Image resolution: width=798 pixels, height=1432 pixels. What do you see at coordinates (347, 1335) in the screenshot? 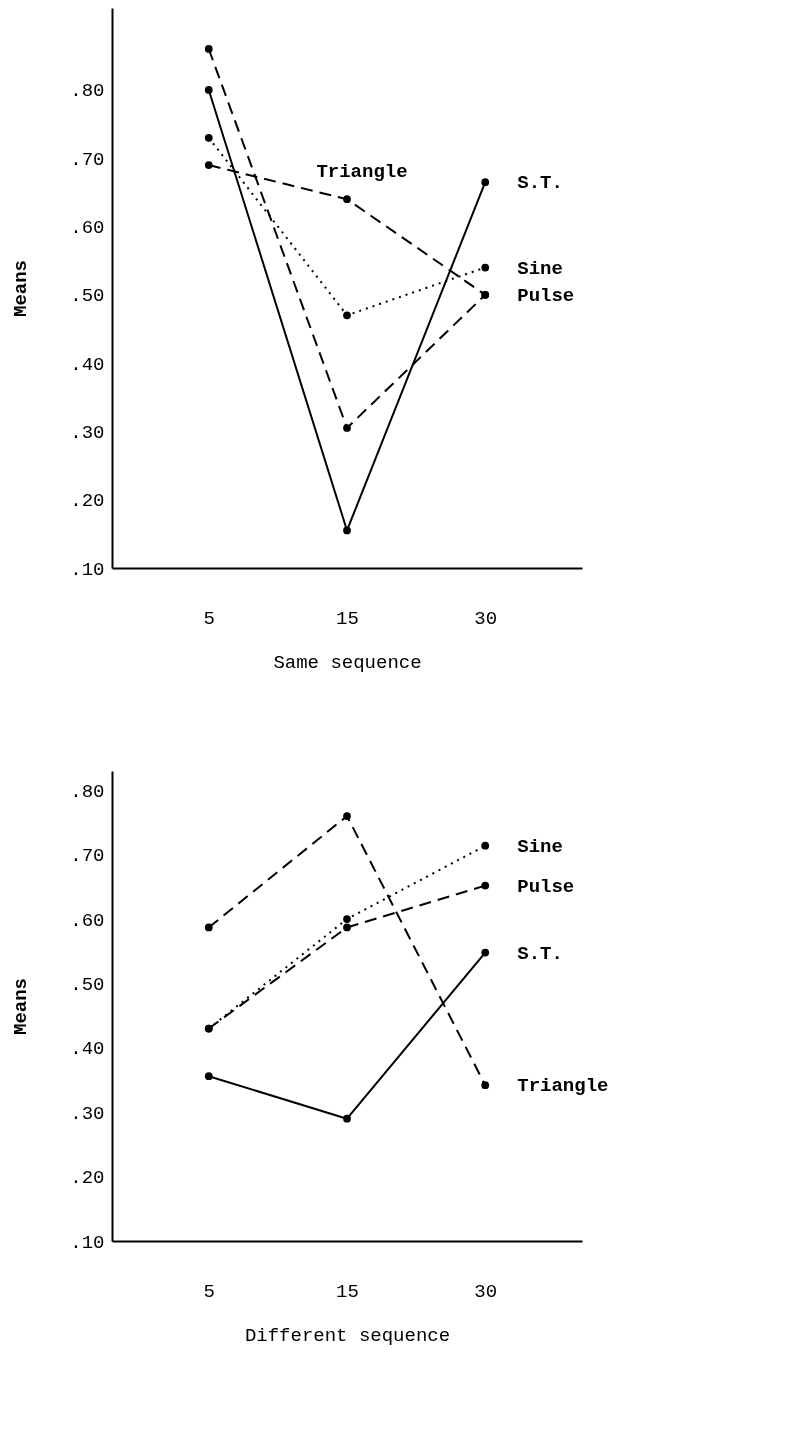
I see `x-axis-title: Different sequence` at bounding box center [347, 1335].